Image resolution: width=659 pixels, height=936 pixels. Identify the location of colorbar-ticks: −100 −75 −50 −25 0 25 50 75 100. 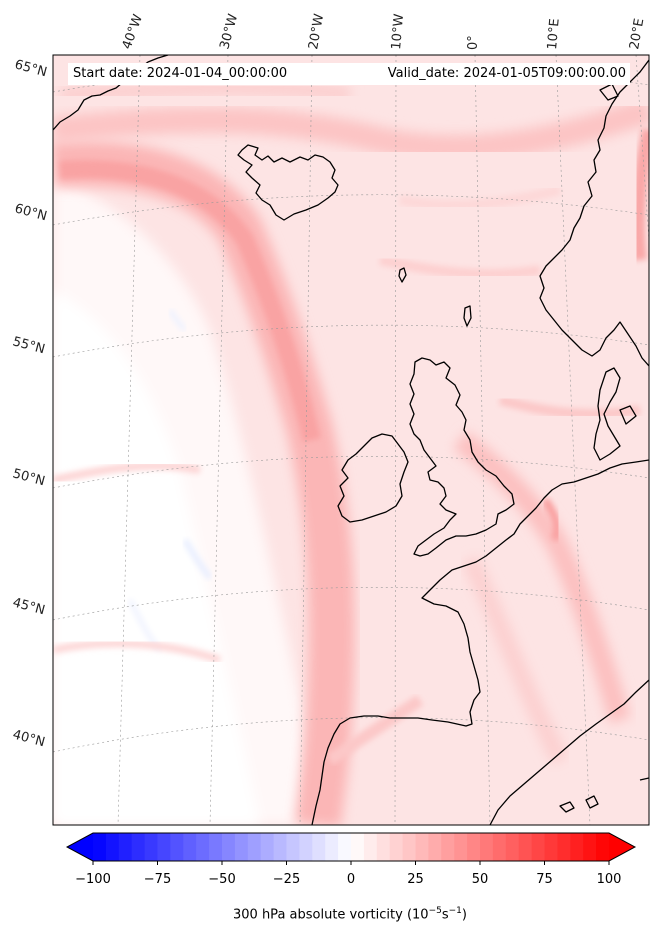
(348, 874).